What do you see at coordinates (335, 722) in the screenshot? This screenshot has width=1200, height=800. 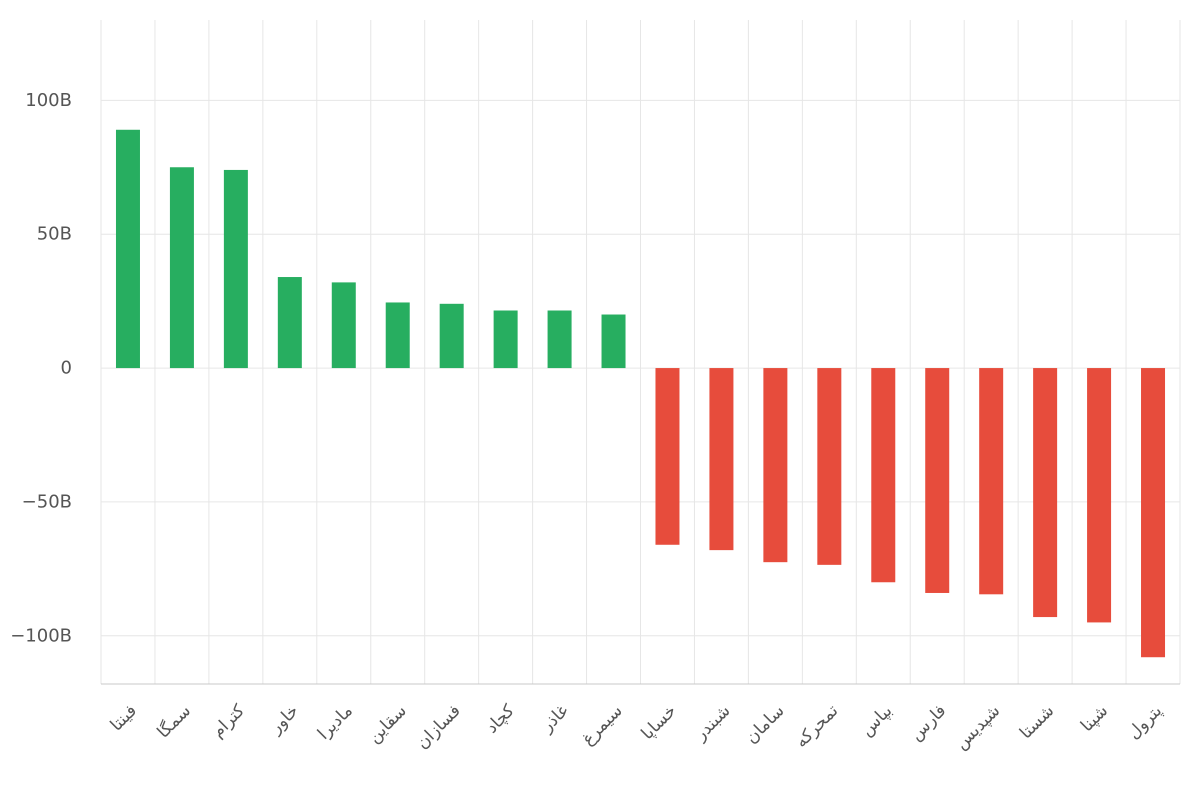 I see `x-tick-label: مادیرا` at bounding box center [335, 722].